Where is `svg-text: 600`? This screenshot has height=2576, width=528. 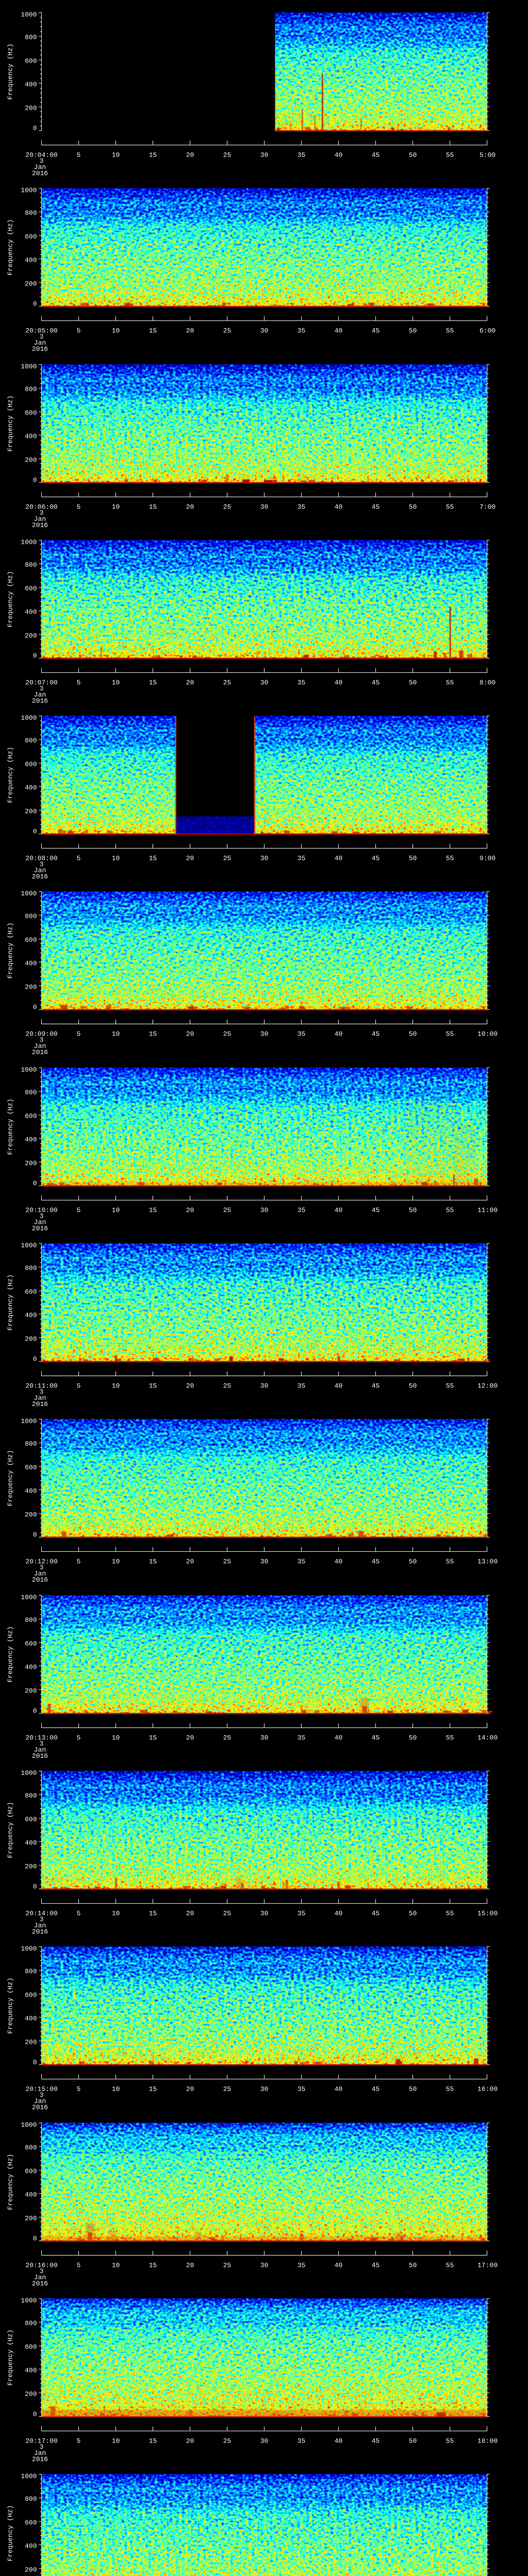 svg-text: 600 is located at coordinates (31, 2347).